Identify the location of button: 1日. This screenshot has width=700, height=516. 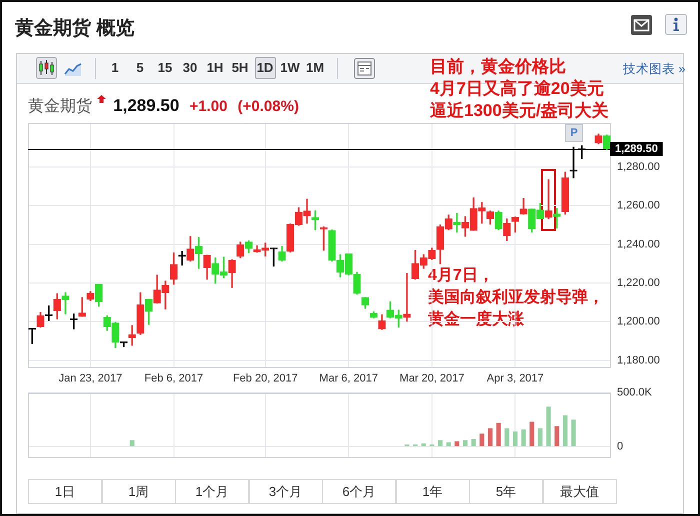
(65, 491).